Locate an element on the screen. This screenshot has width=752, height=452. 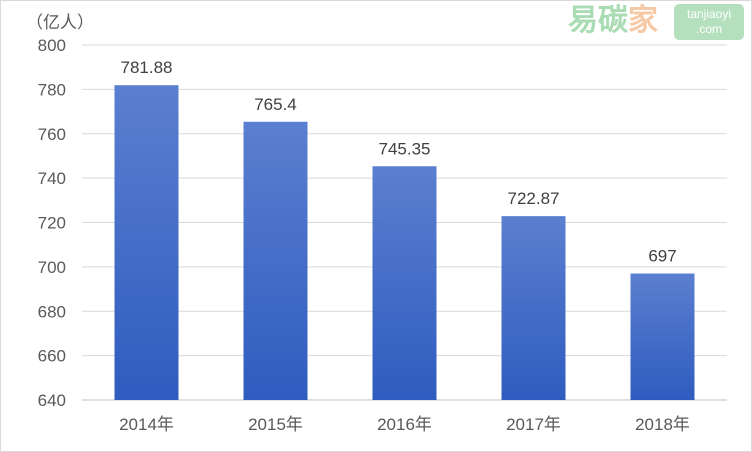
x-tick-label: 2018年 is located at coordinates (662, 424).